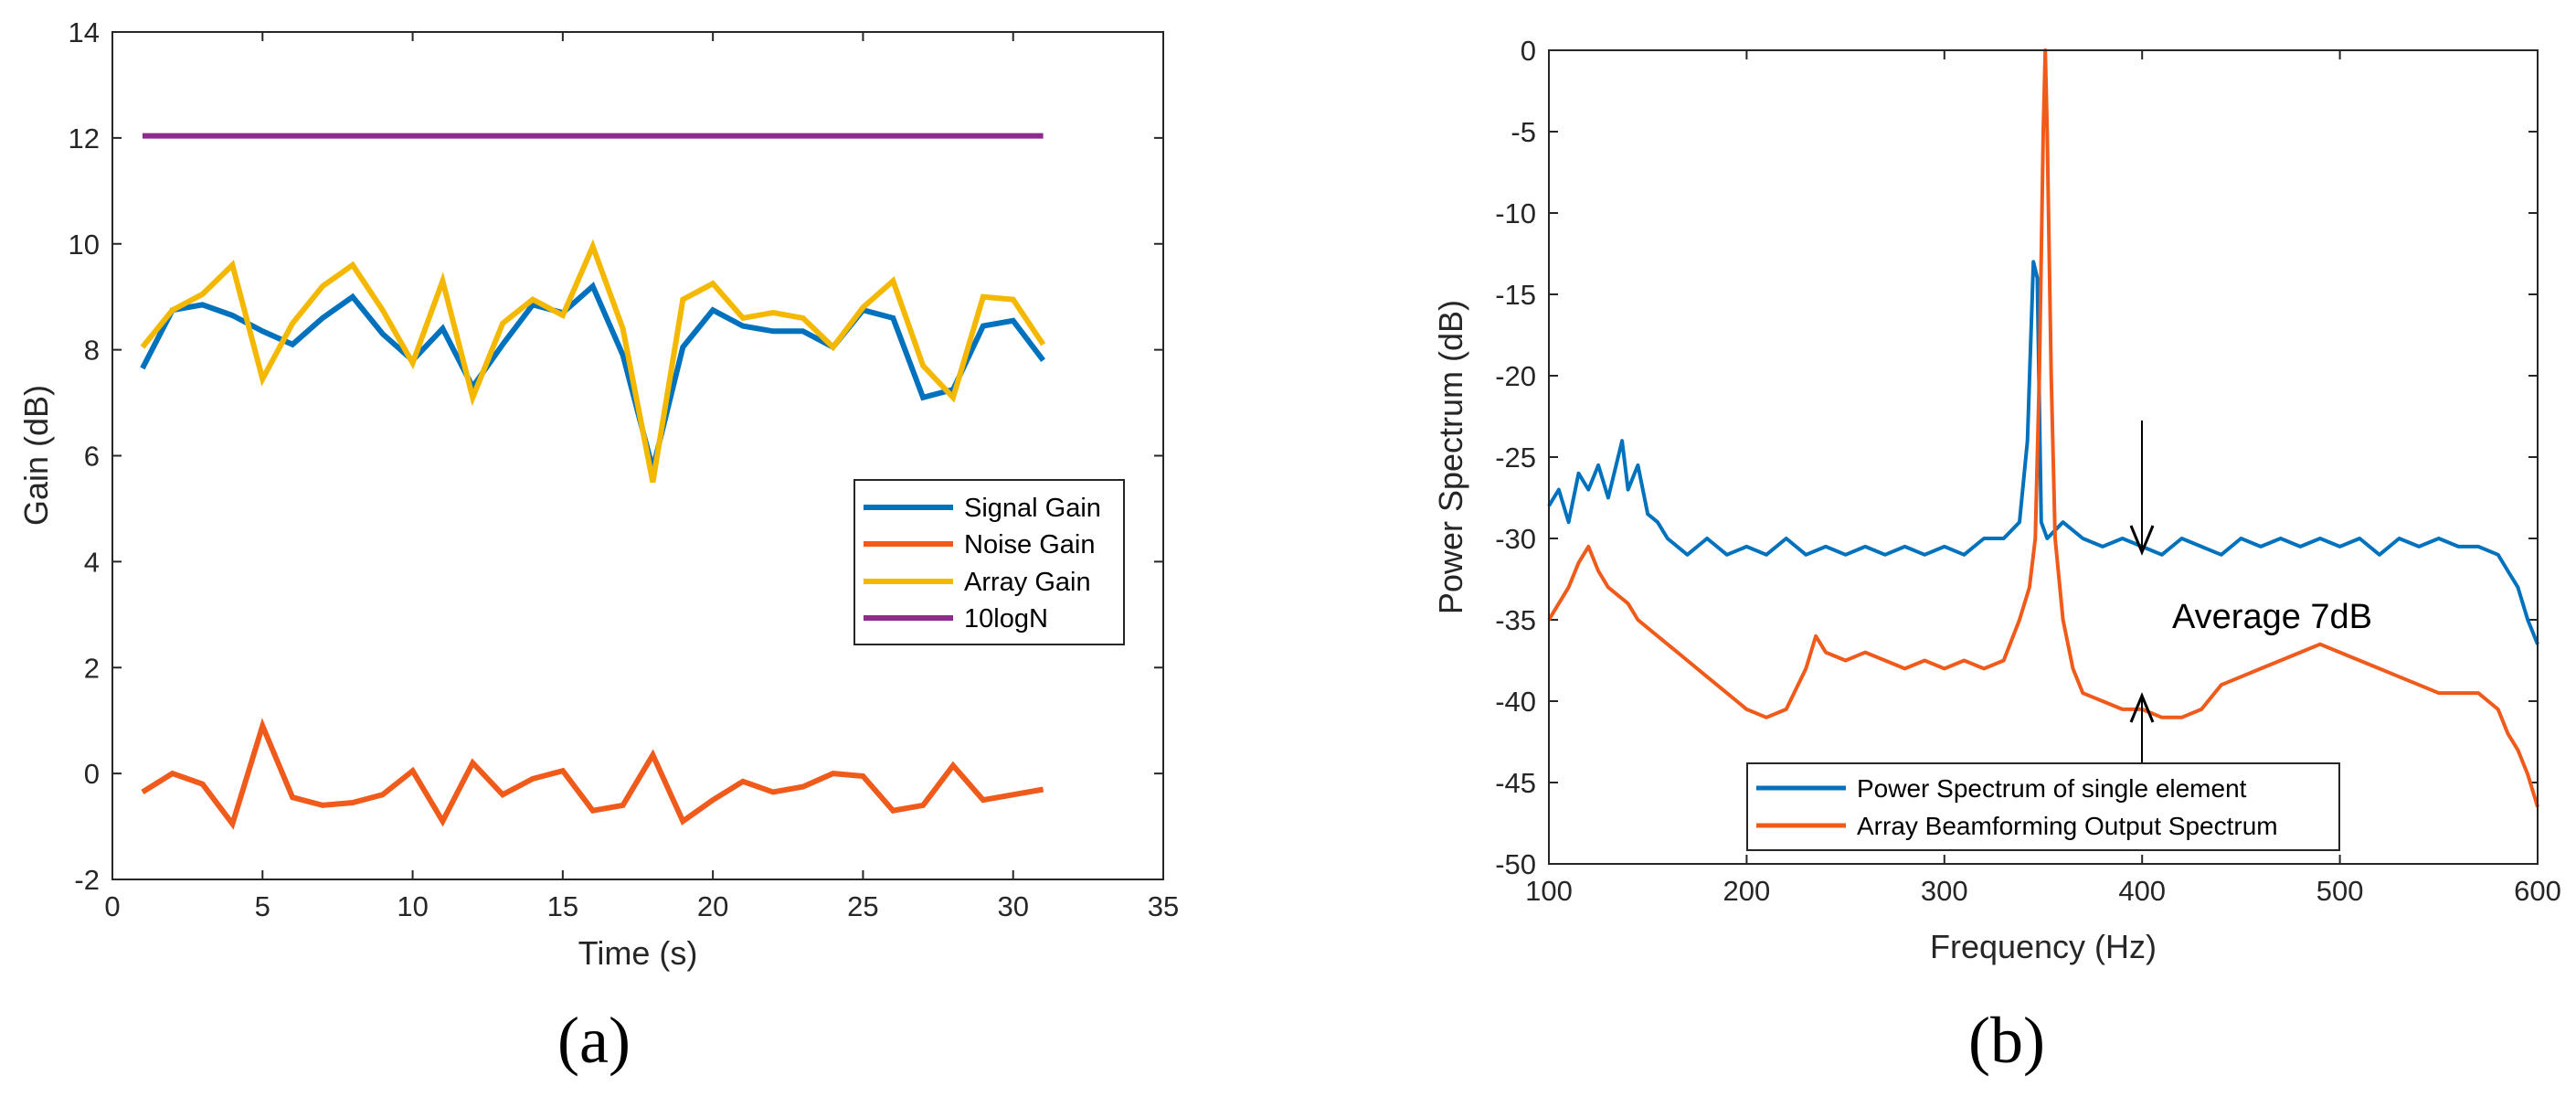 This screenshot has width=2576, height=1097. Describe the element at coordinates (1515, 213) in the screenshot. I see `chart-b-ytick-label: -10` at that location.